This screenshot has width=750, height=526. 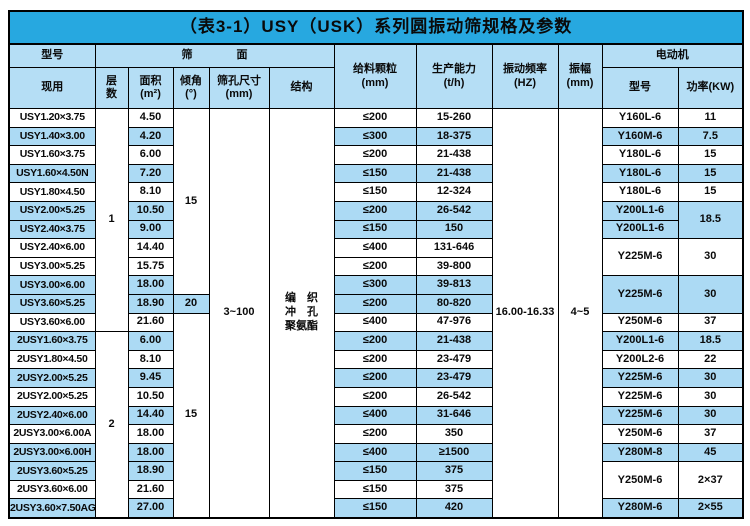 What do you see at coordinates (52, 415) in the screenshot?
I see `model-cell: 2USY2.40×6.00` at bounding box center [52, 415].